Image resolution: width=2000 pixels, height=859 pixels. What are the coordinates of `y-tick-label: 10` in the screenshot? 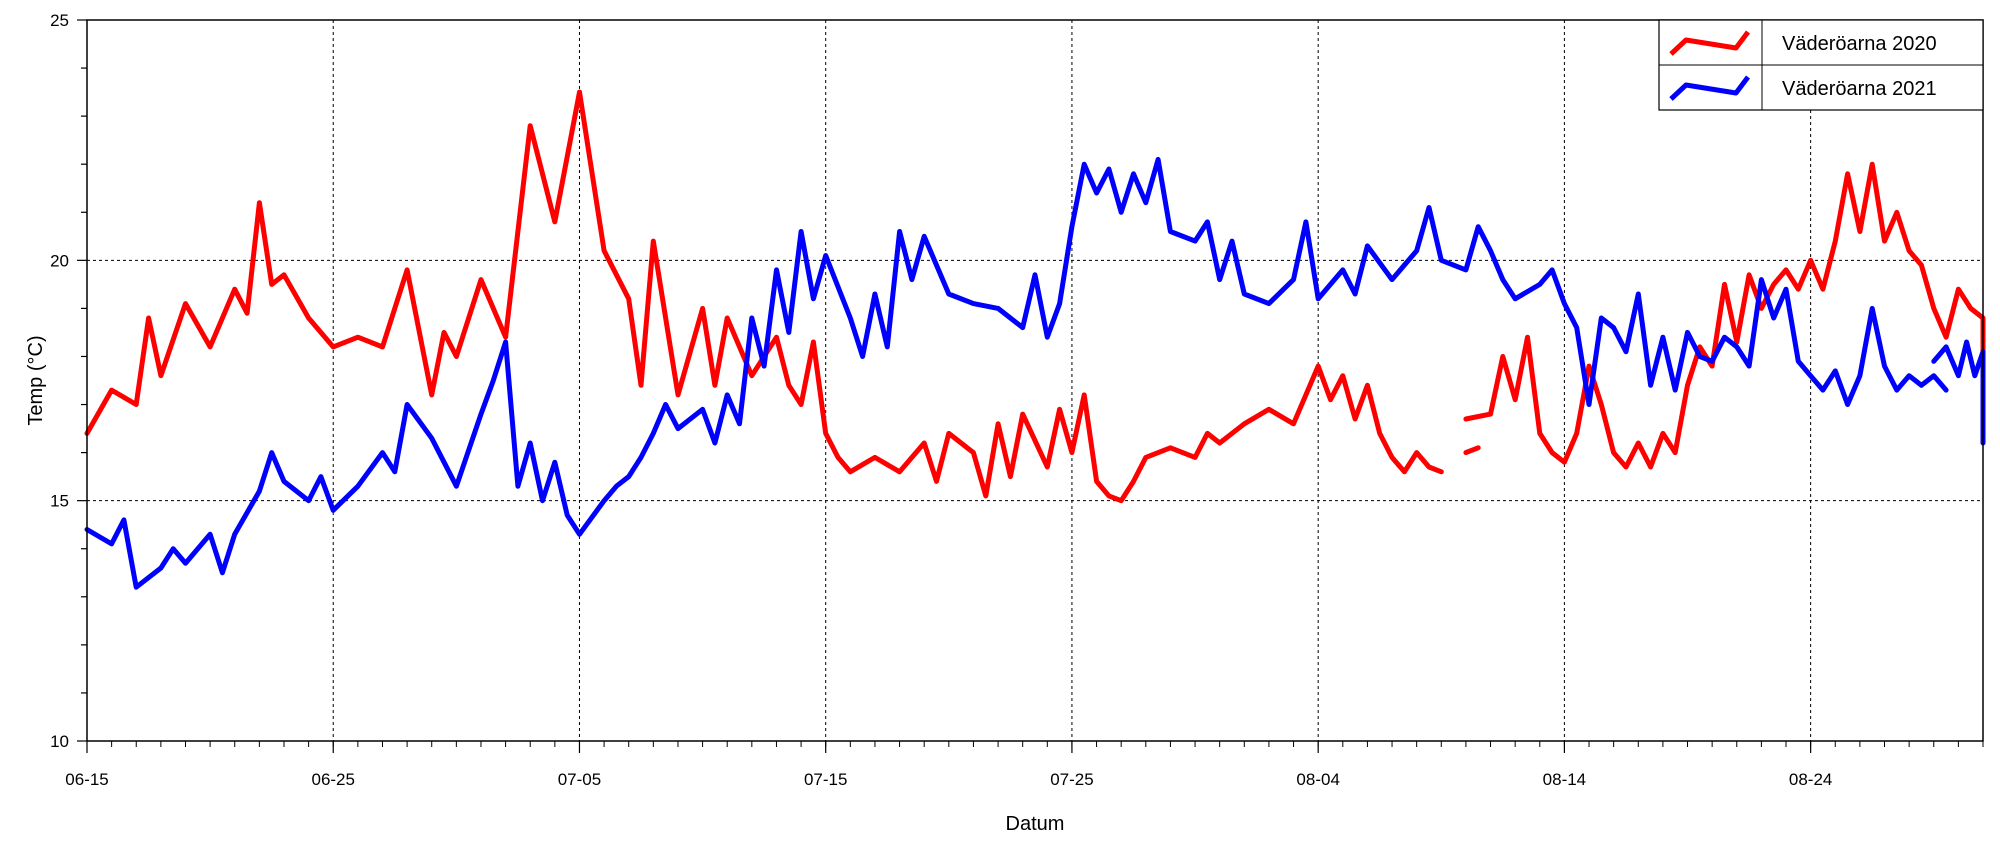 It's located at (59, 741).